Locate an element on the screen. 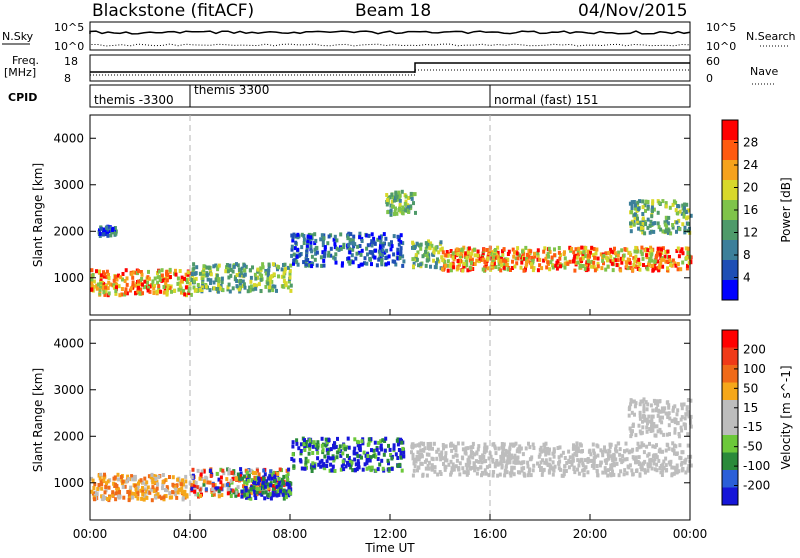  velocity-colorbar-tick-label: 200 is located at coordinates (754, 349).